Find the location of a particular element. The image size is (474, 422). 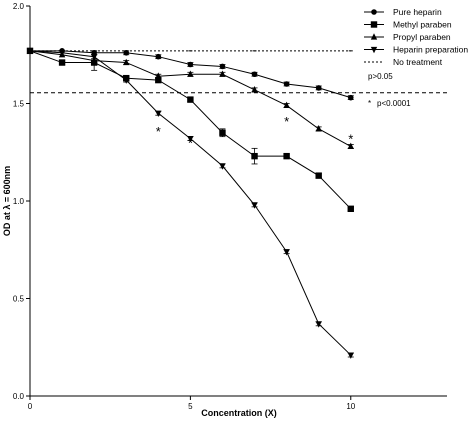

legend-item: Pure heparin is located at coordinates (403, 12).